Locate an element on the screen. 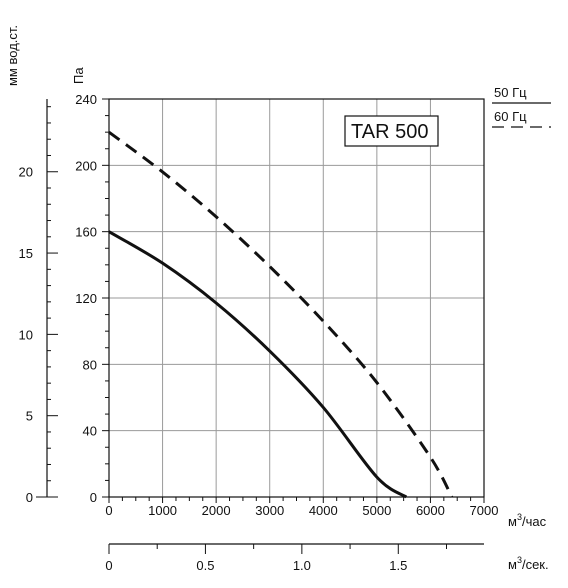 This screenshot has height=588, width=568. model-label: TAR 500 is located at coordinates (389, 132).